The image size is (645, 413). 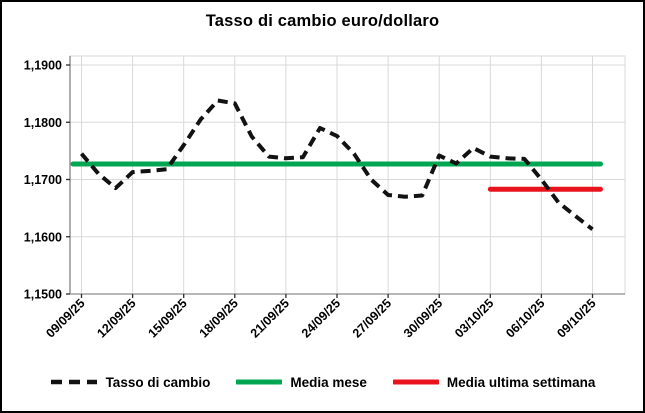 What do you see at coordinates (328, 382) in the screenshot?
I see `legend-label-media-mese: Media mese` at bounding box center [328, 382].